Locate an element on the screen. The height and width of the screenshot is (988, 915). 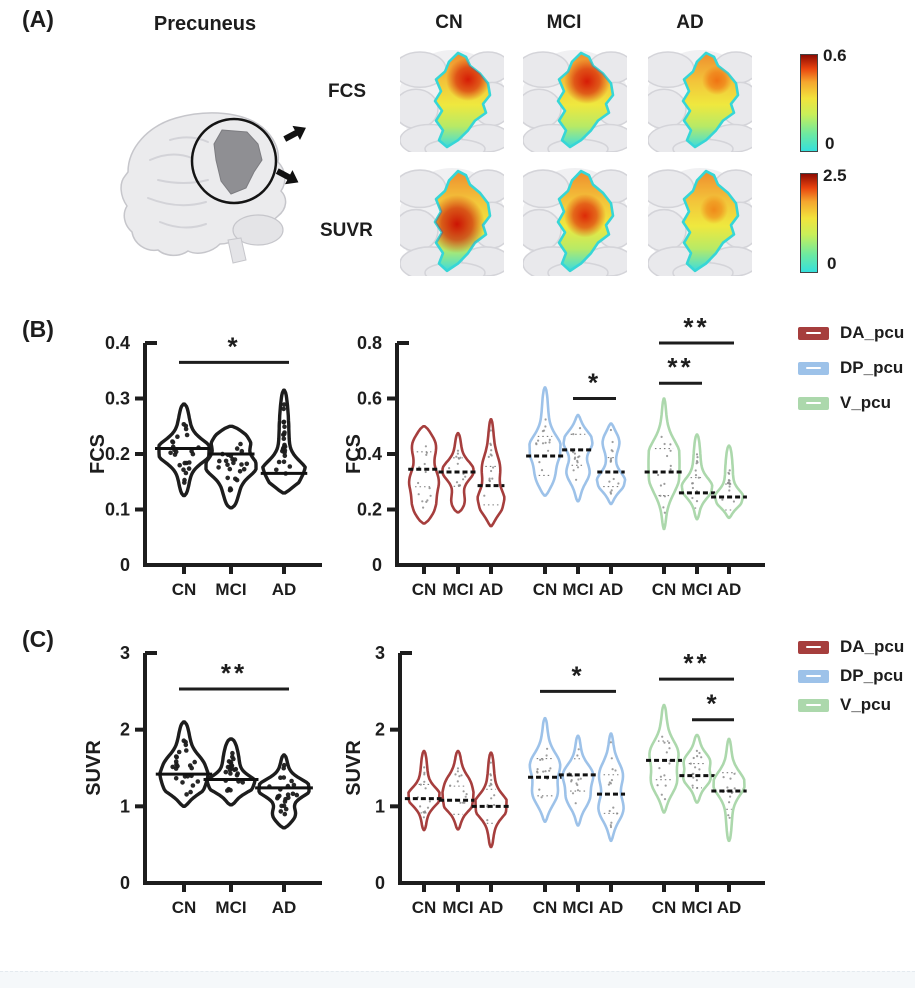
brain-map-suvr-cn is located at coordinates (452, 222).